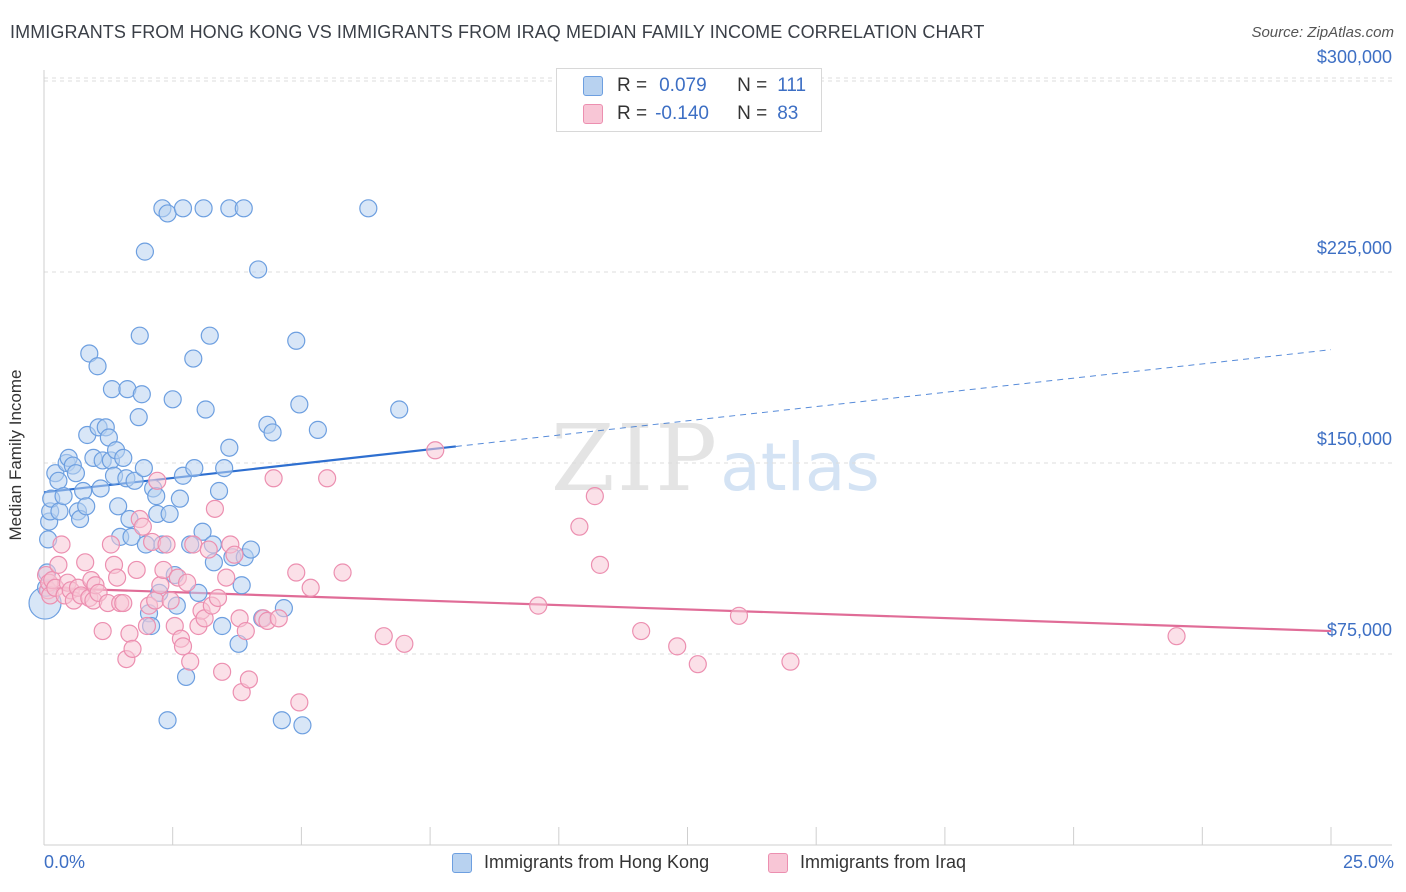  Describe the element at coordinates (683, 85) in the screenshot. I see `stats-r-value: 0.079` at that location.